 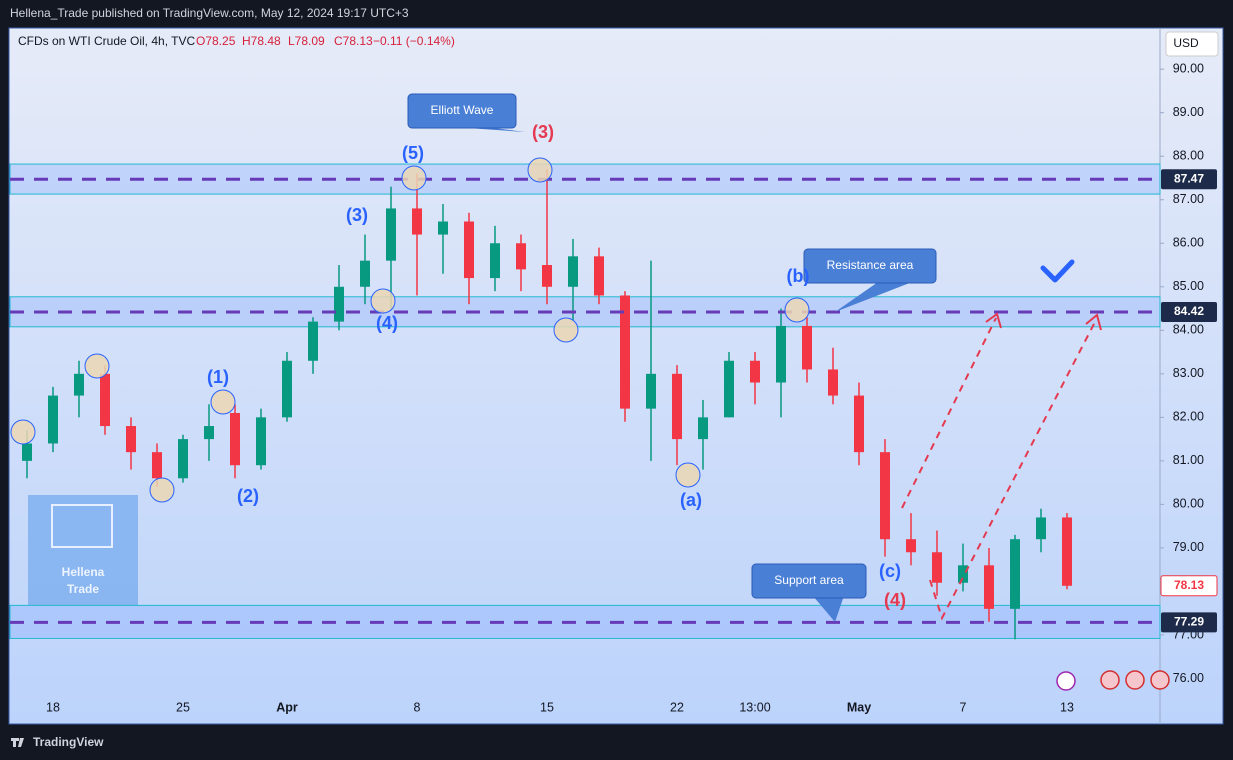 I want to click on projection, so click(x=949, y=413).